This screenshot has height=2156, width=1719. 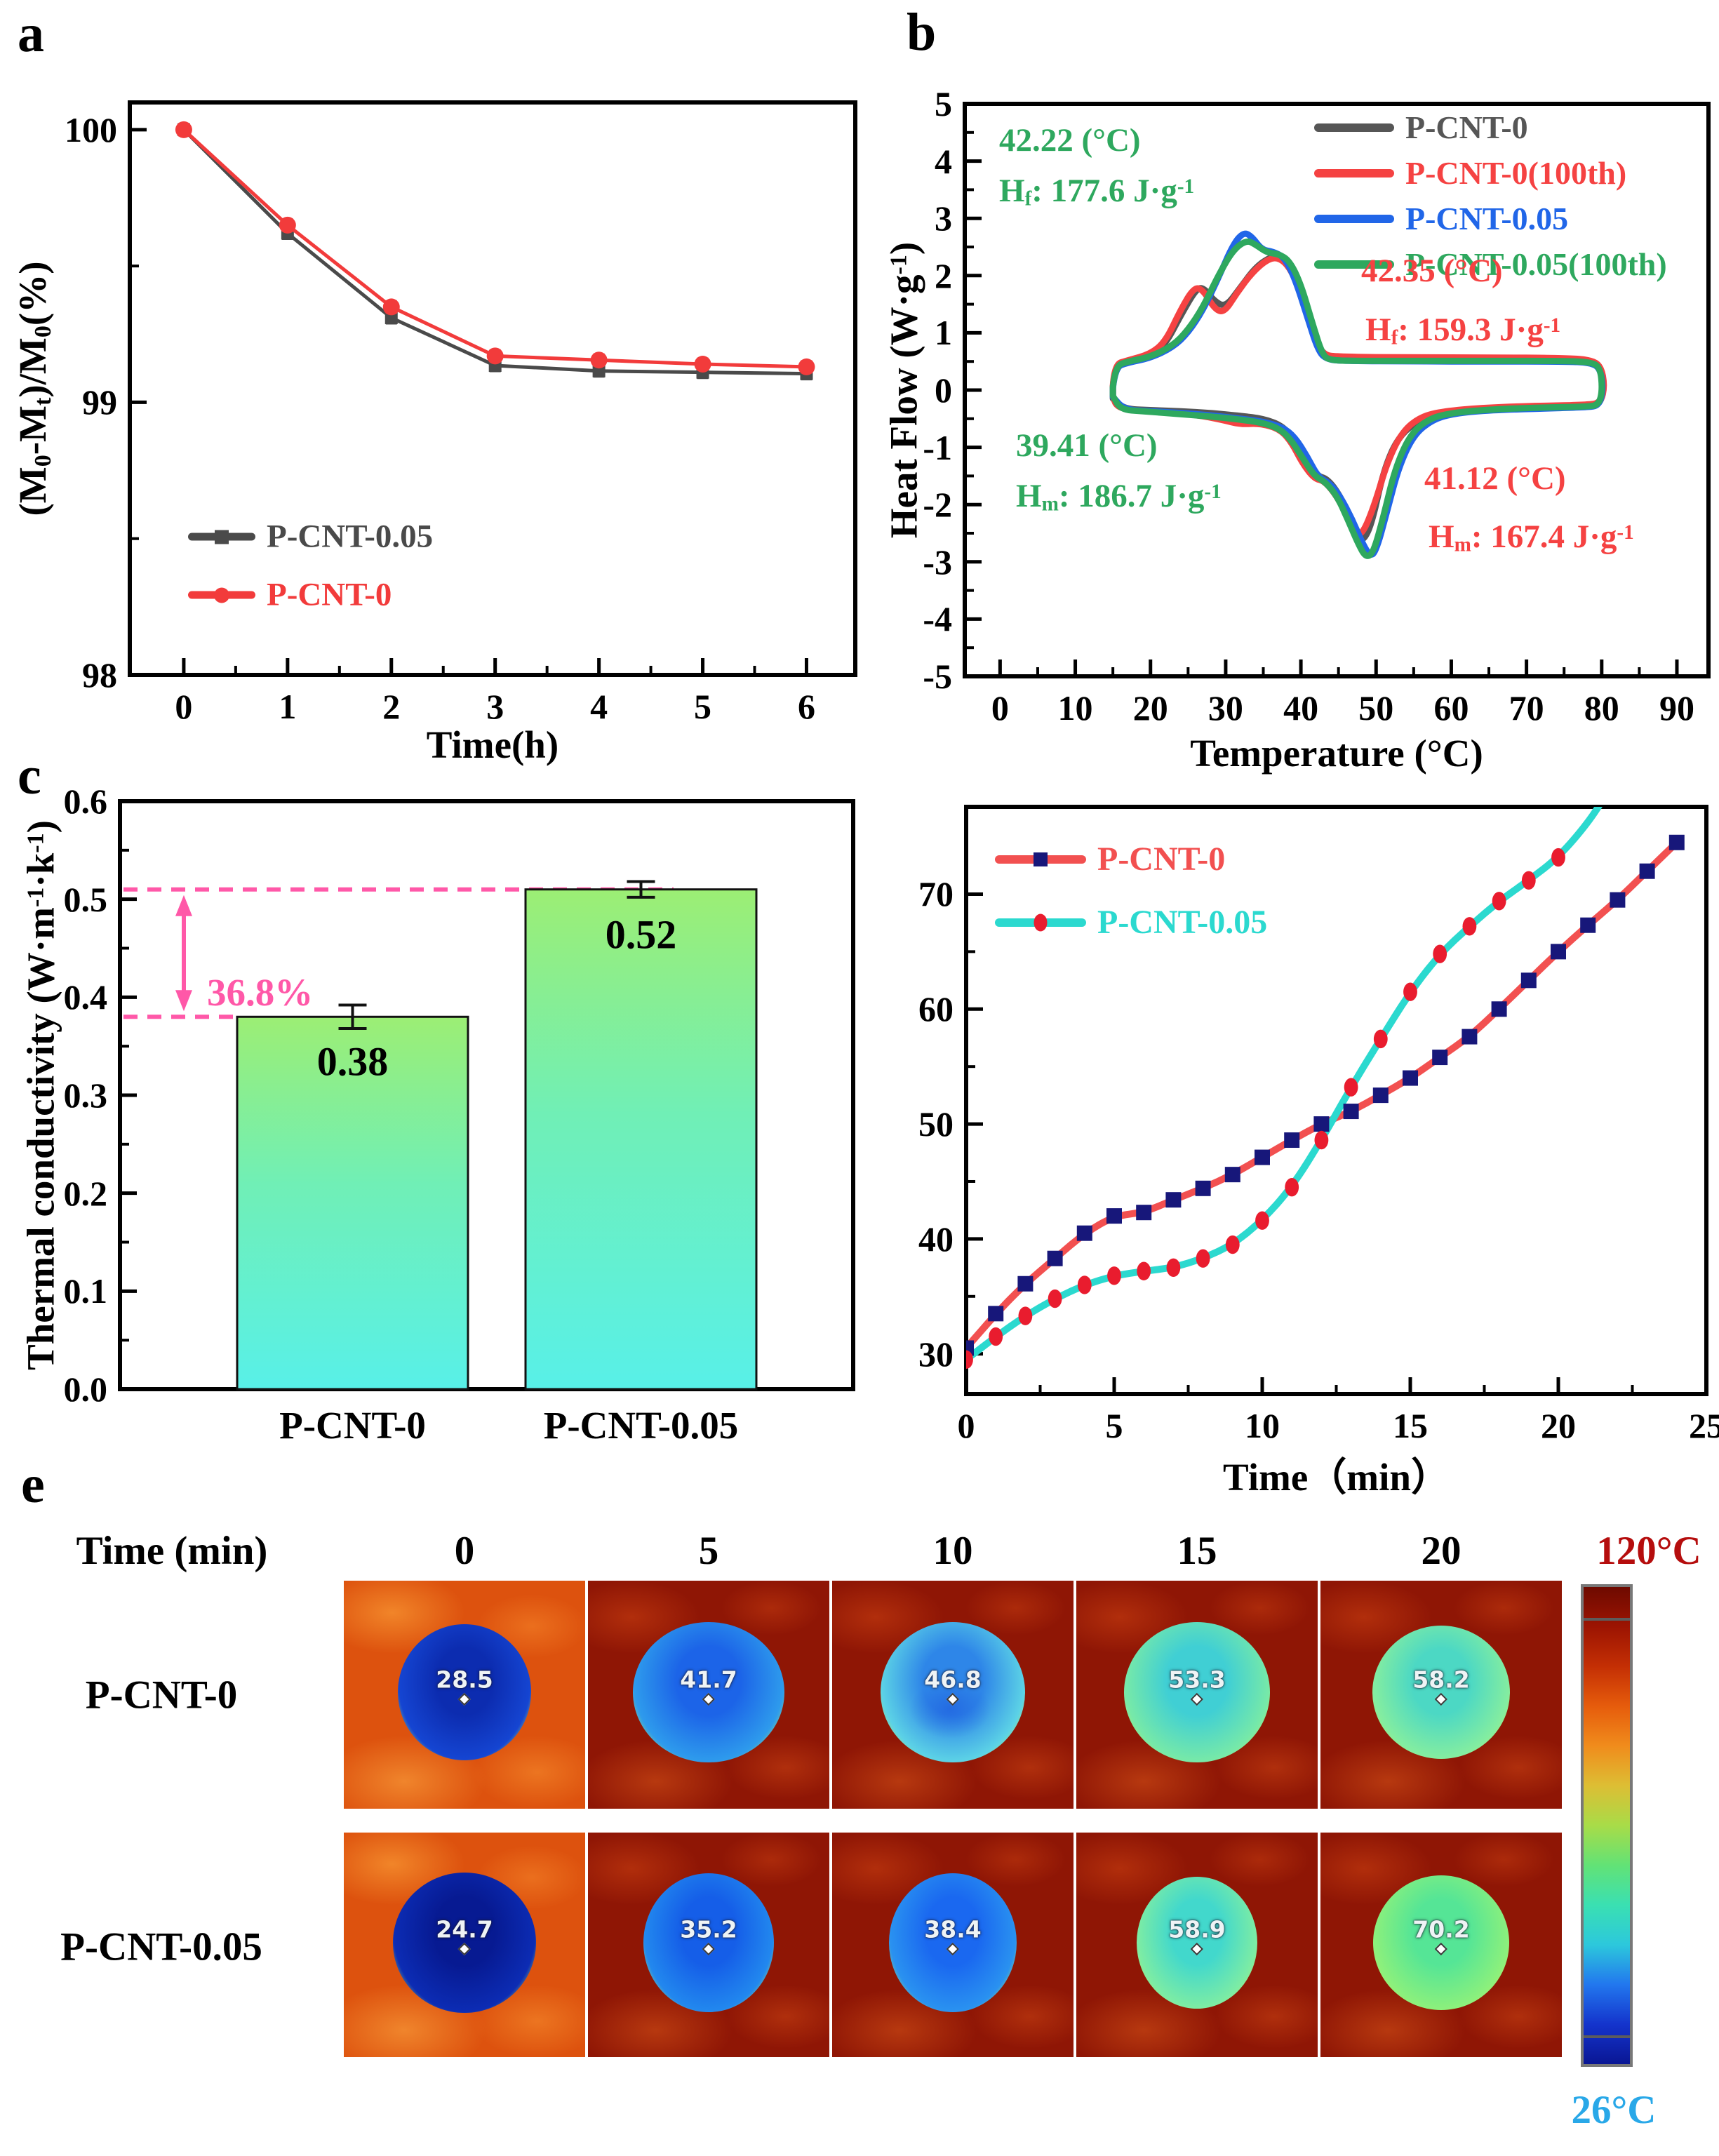 What do you see at coordinates (937, 676) in the screenshot?
I see `y-tick-label: -5` at bounding box center [937, 676].